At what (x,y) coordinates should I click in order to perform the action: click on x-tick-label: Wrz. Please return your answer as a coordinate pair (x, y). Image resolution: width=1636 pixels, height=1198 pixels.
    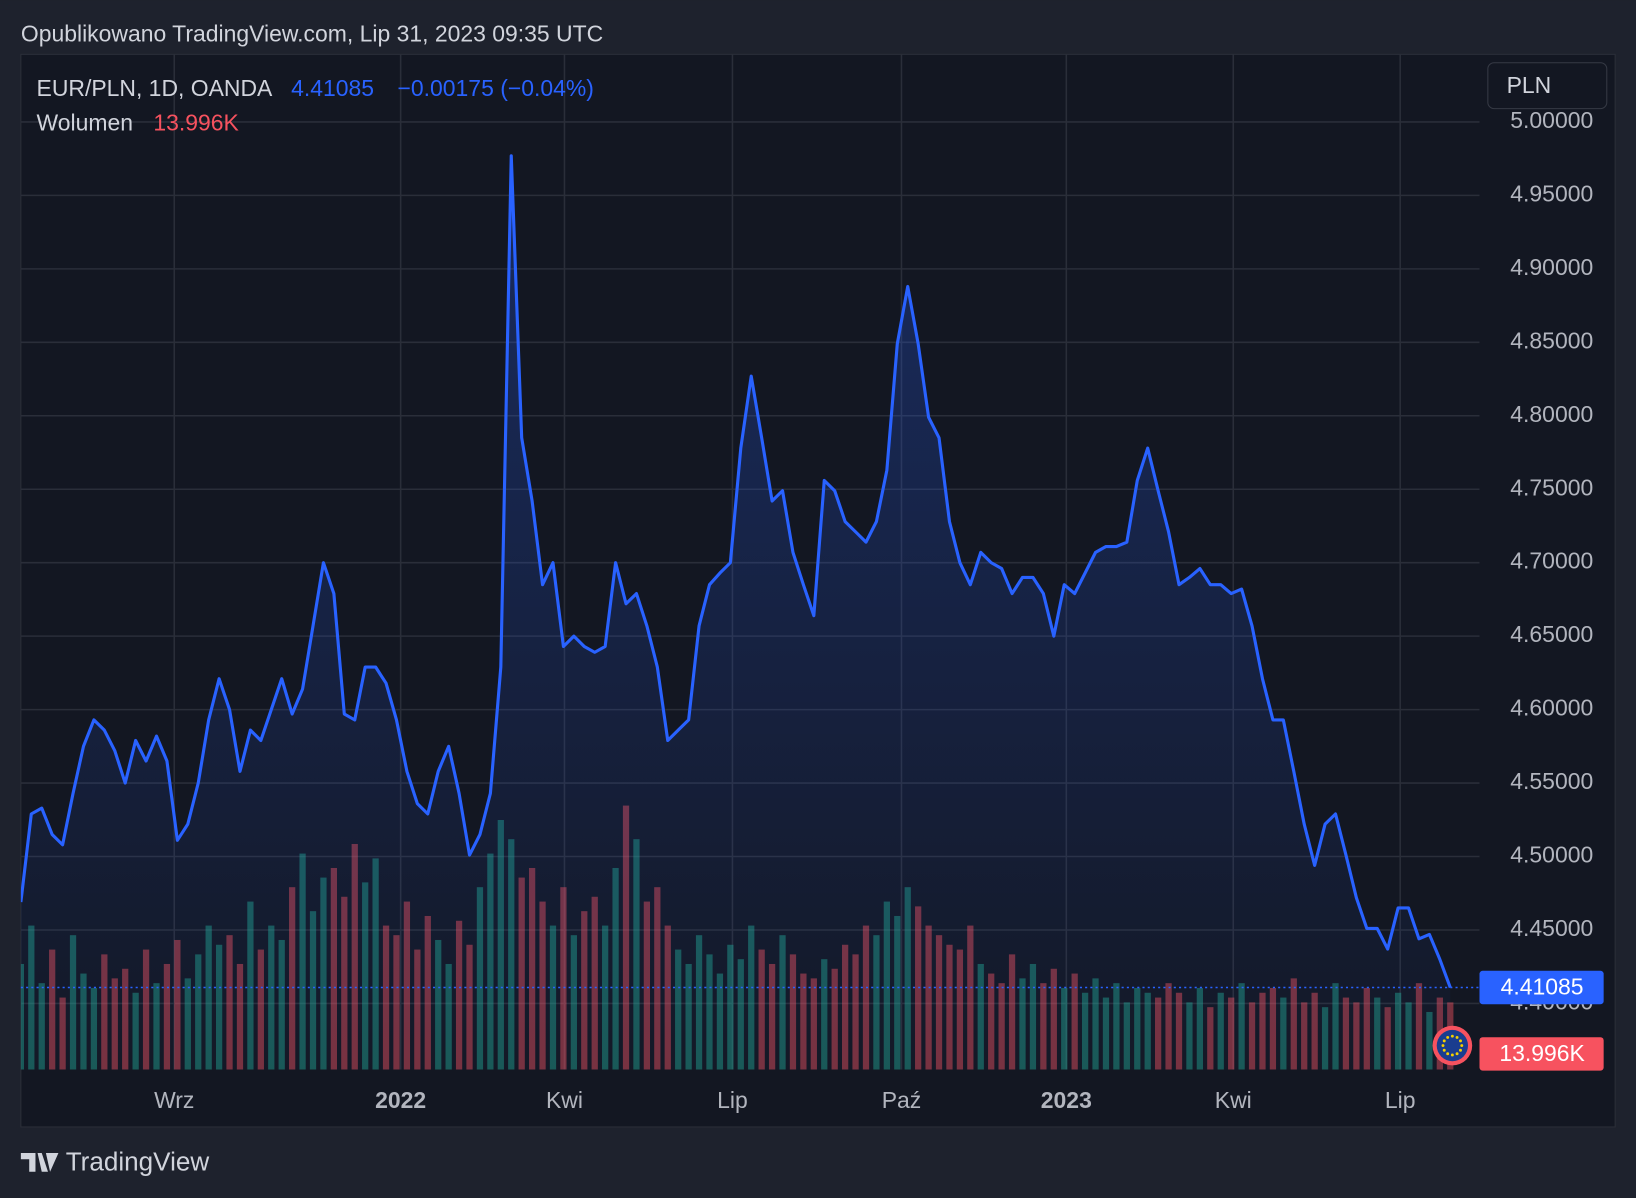
    Looking at the image, I should click on (174, 1100).